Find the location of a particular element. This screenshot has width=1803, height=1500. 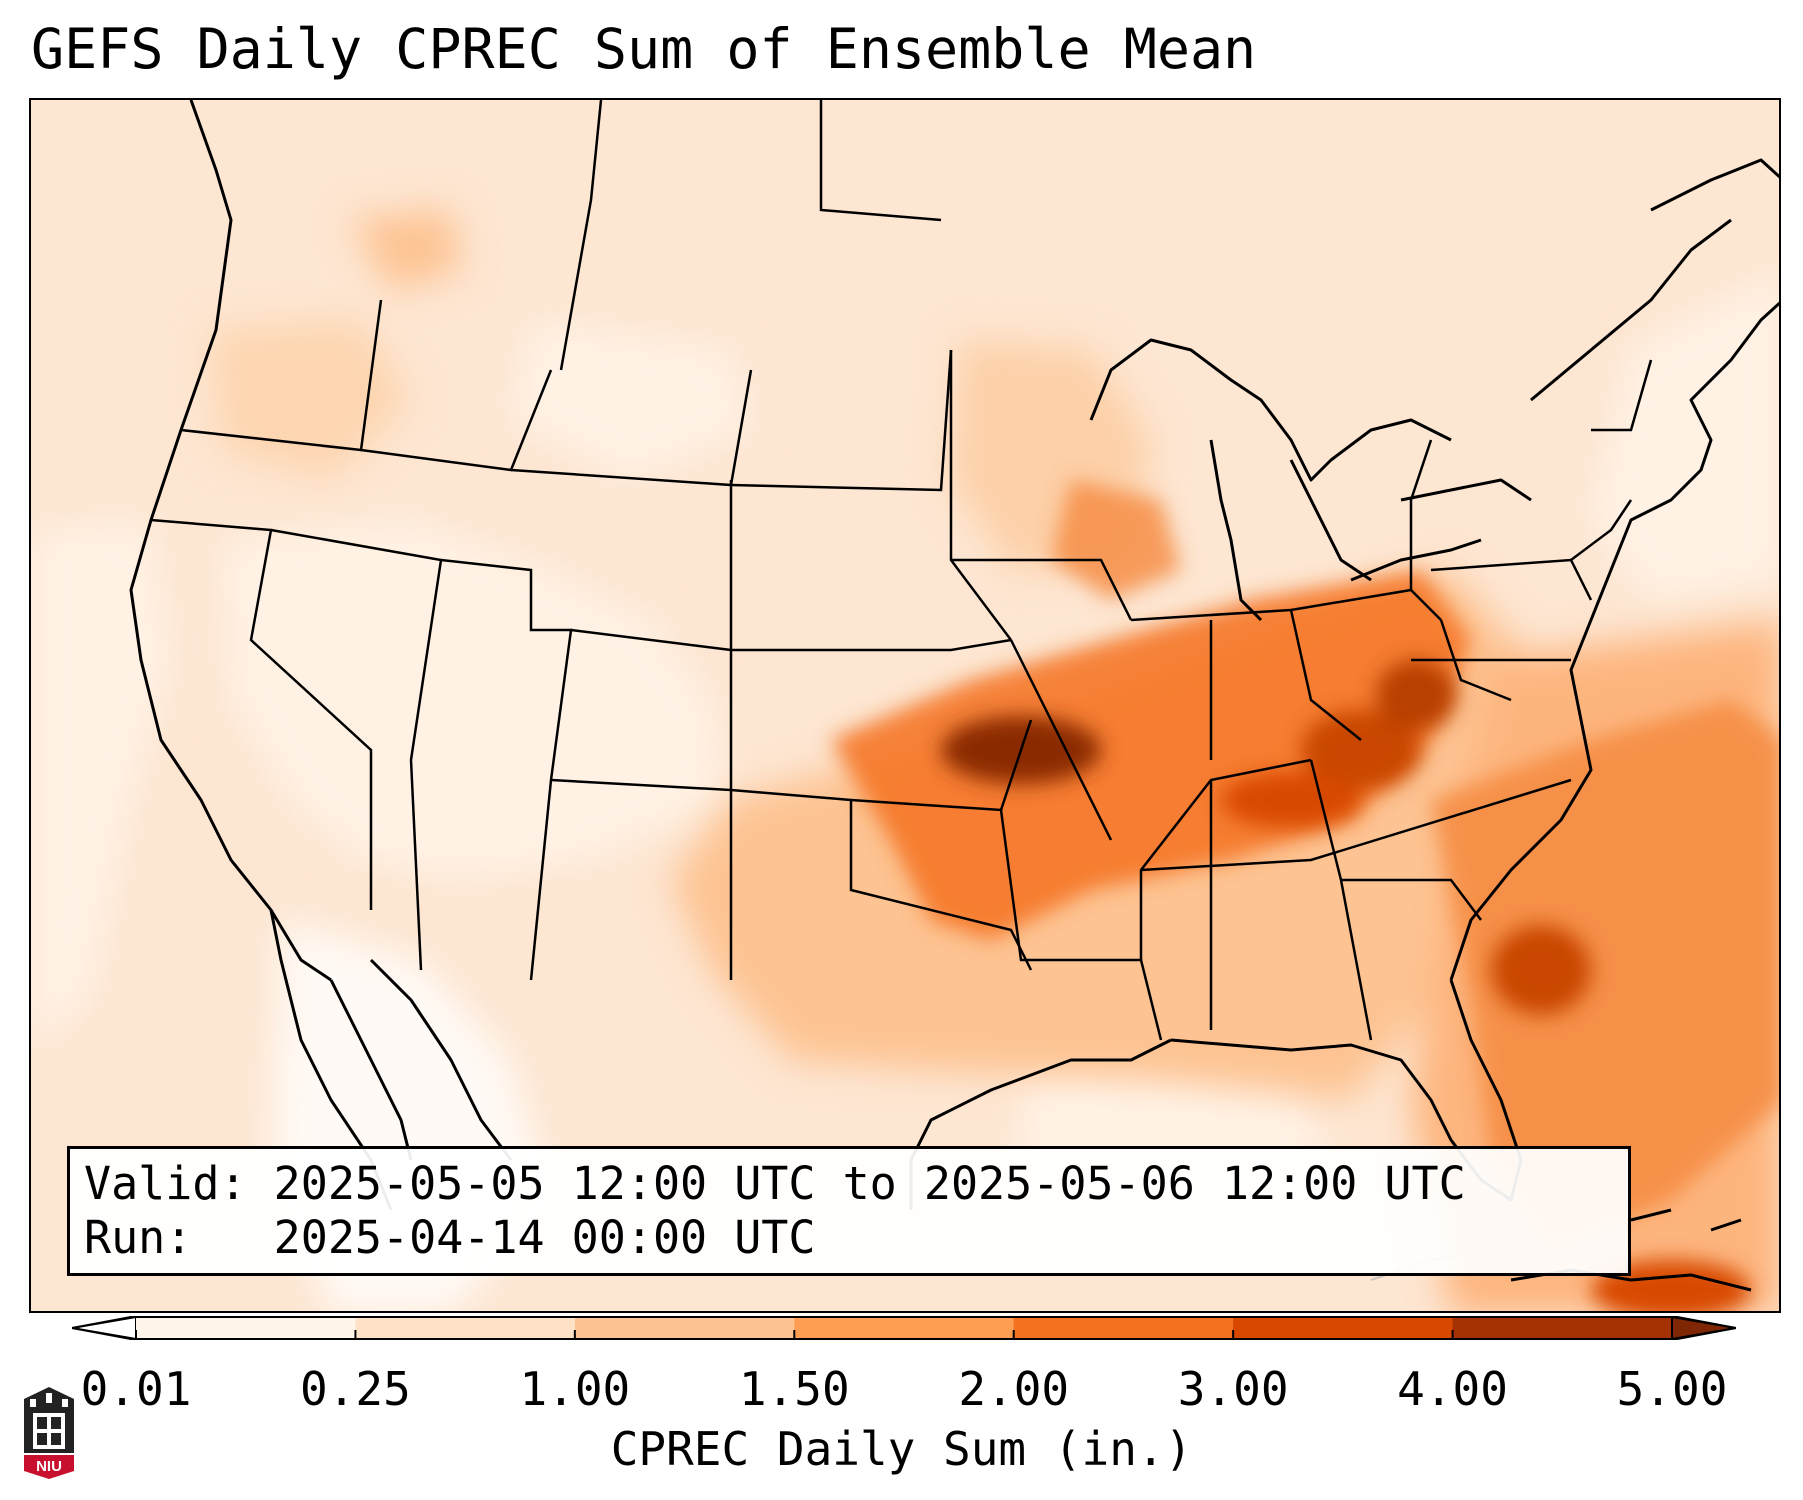

colorbar-segments is located at coordinates (904, 1328).